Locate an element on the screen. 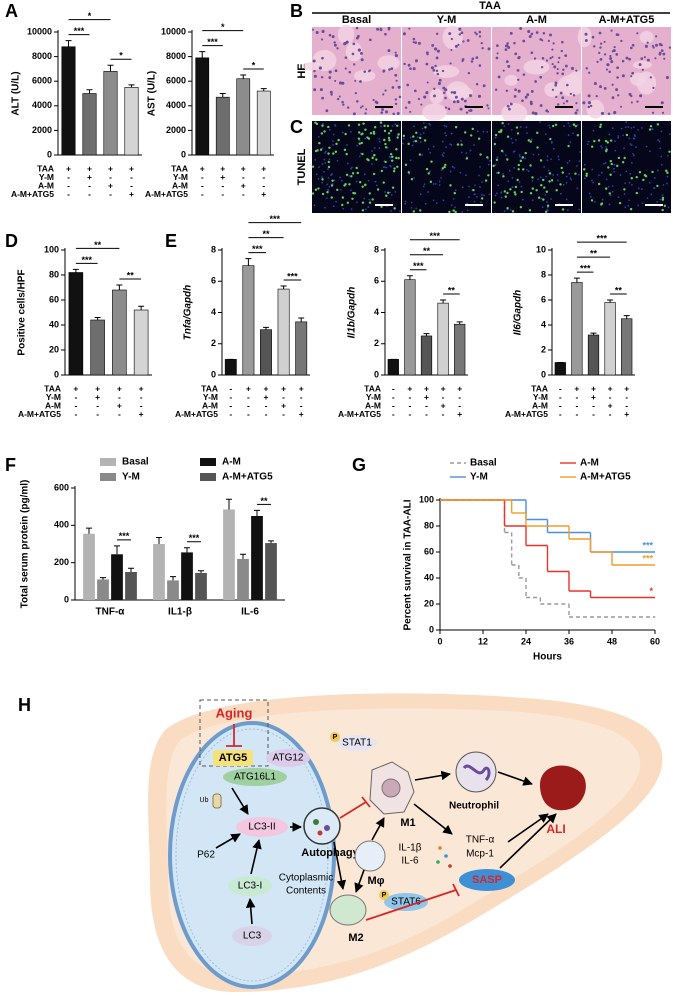 The image size is (673, 996). panel-letter: F is located at coordinates (10, 465).